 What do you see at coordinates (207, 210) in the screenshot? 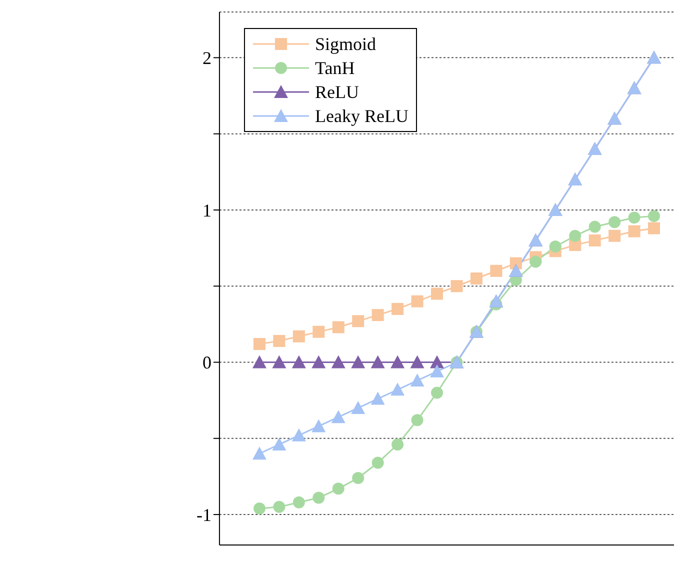
I see `y-tick-label: 1` at bounding box center [207, 210].